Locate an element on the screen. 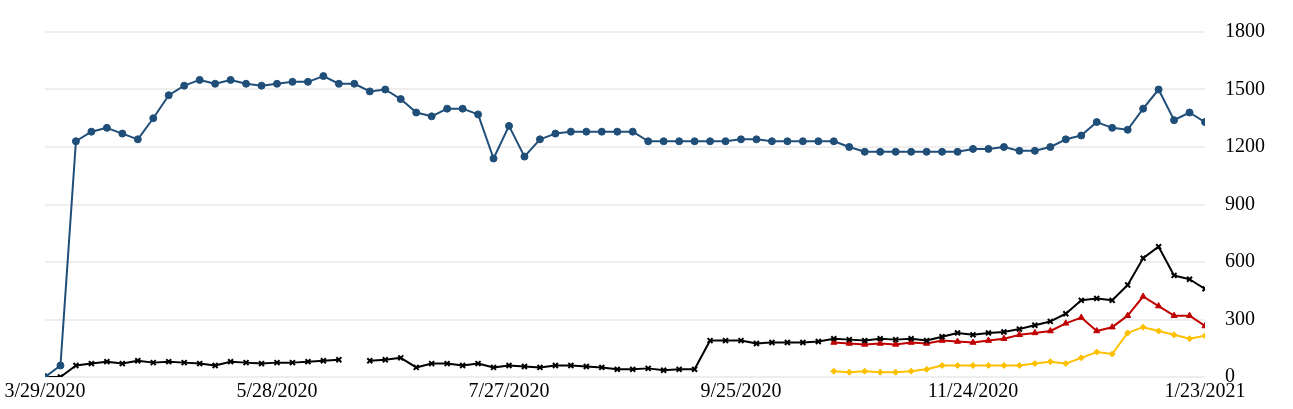  x-tick-label: 9/25/2020 is located at coordinates (741, 390).